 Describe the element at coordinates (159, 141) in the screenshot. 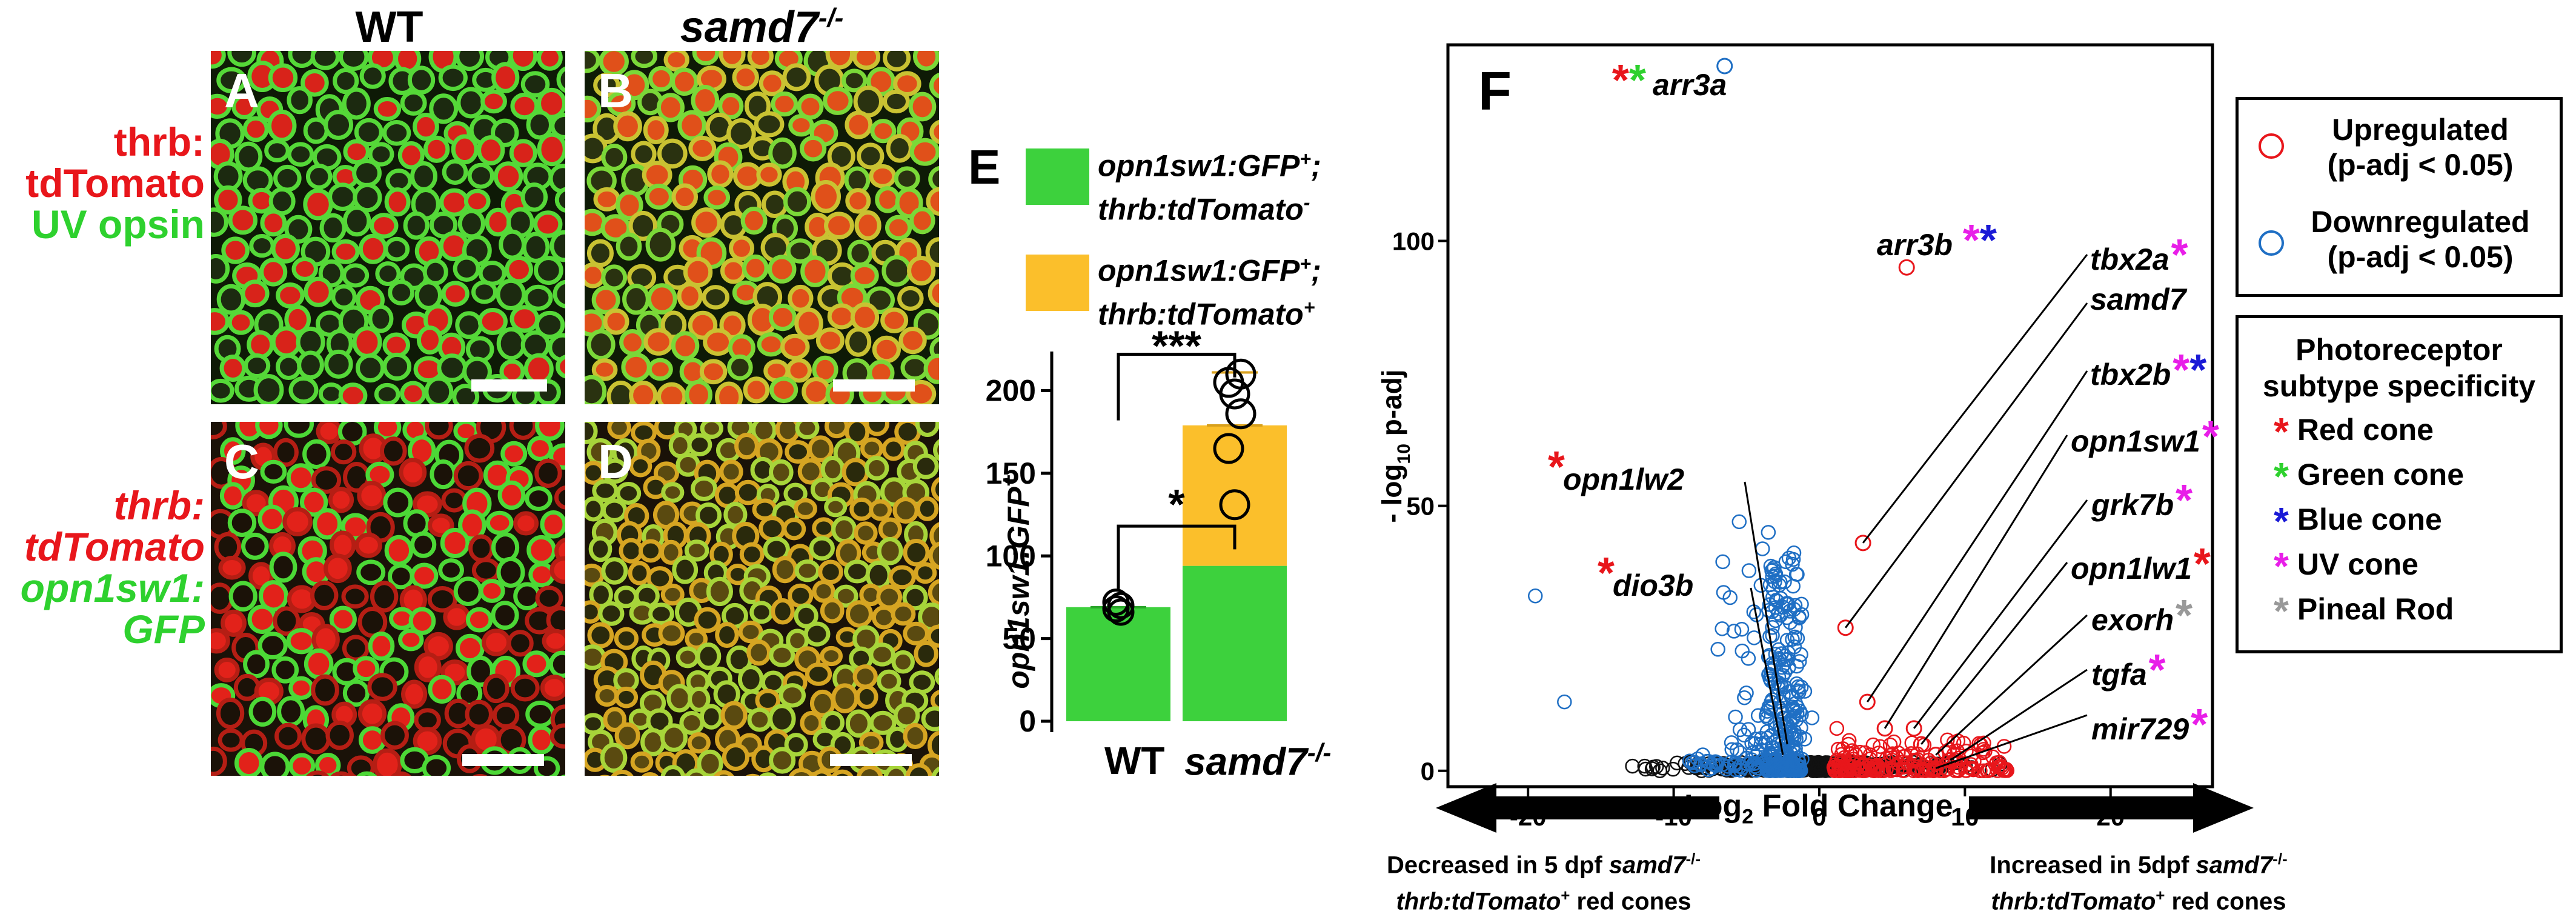

I see `row1-label-line1: thrb:` at that location.